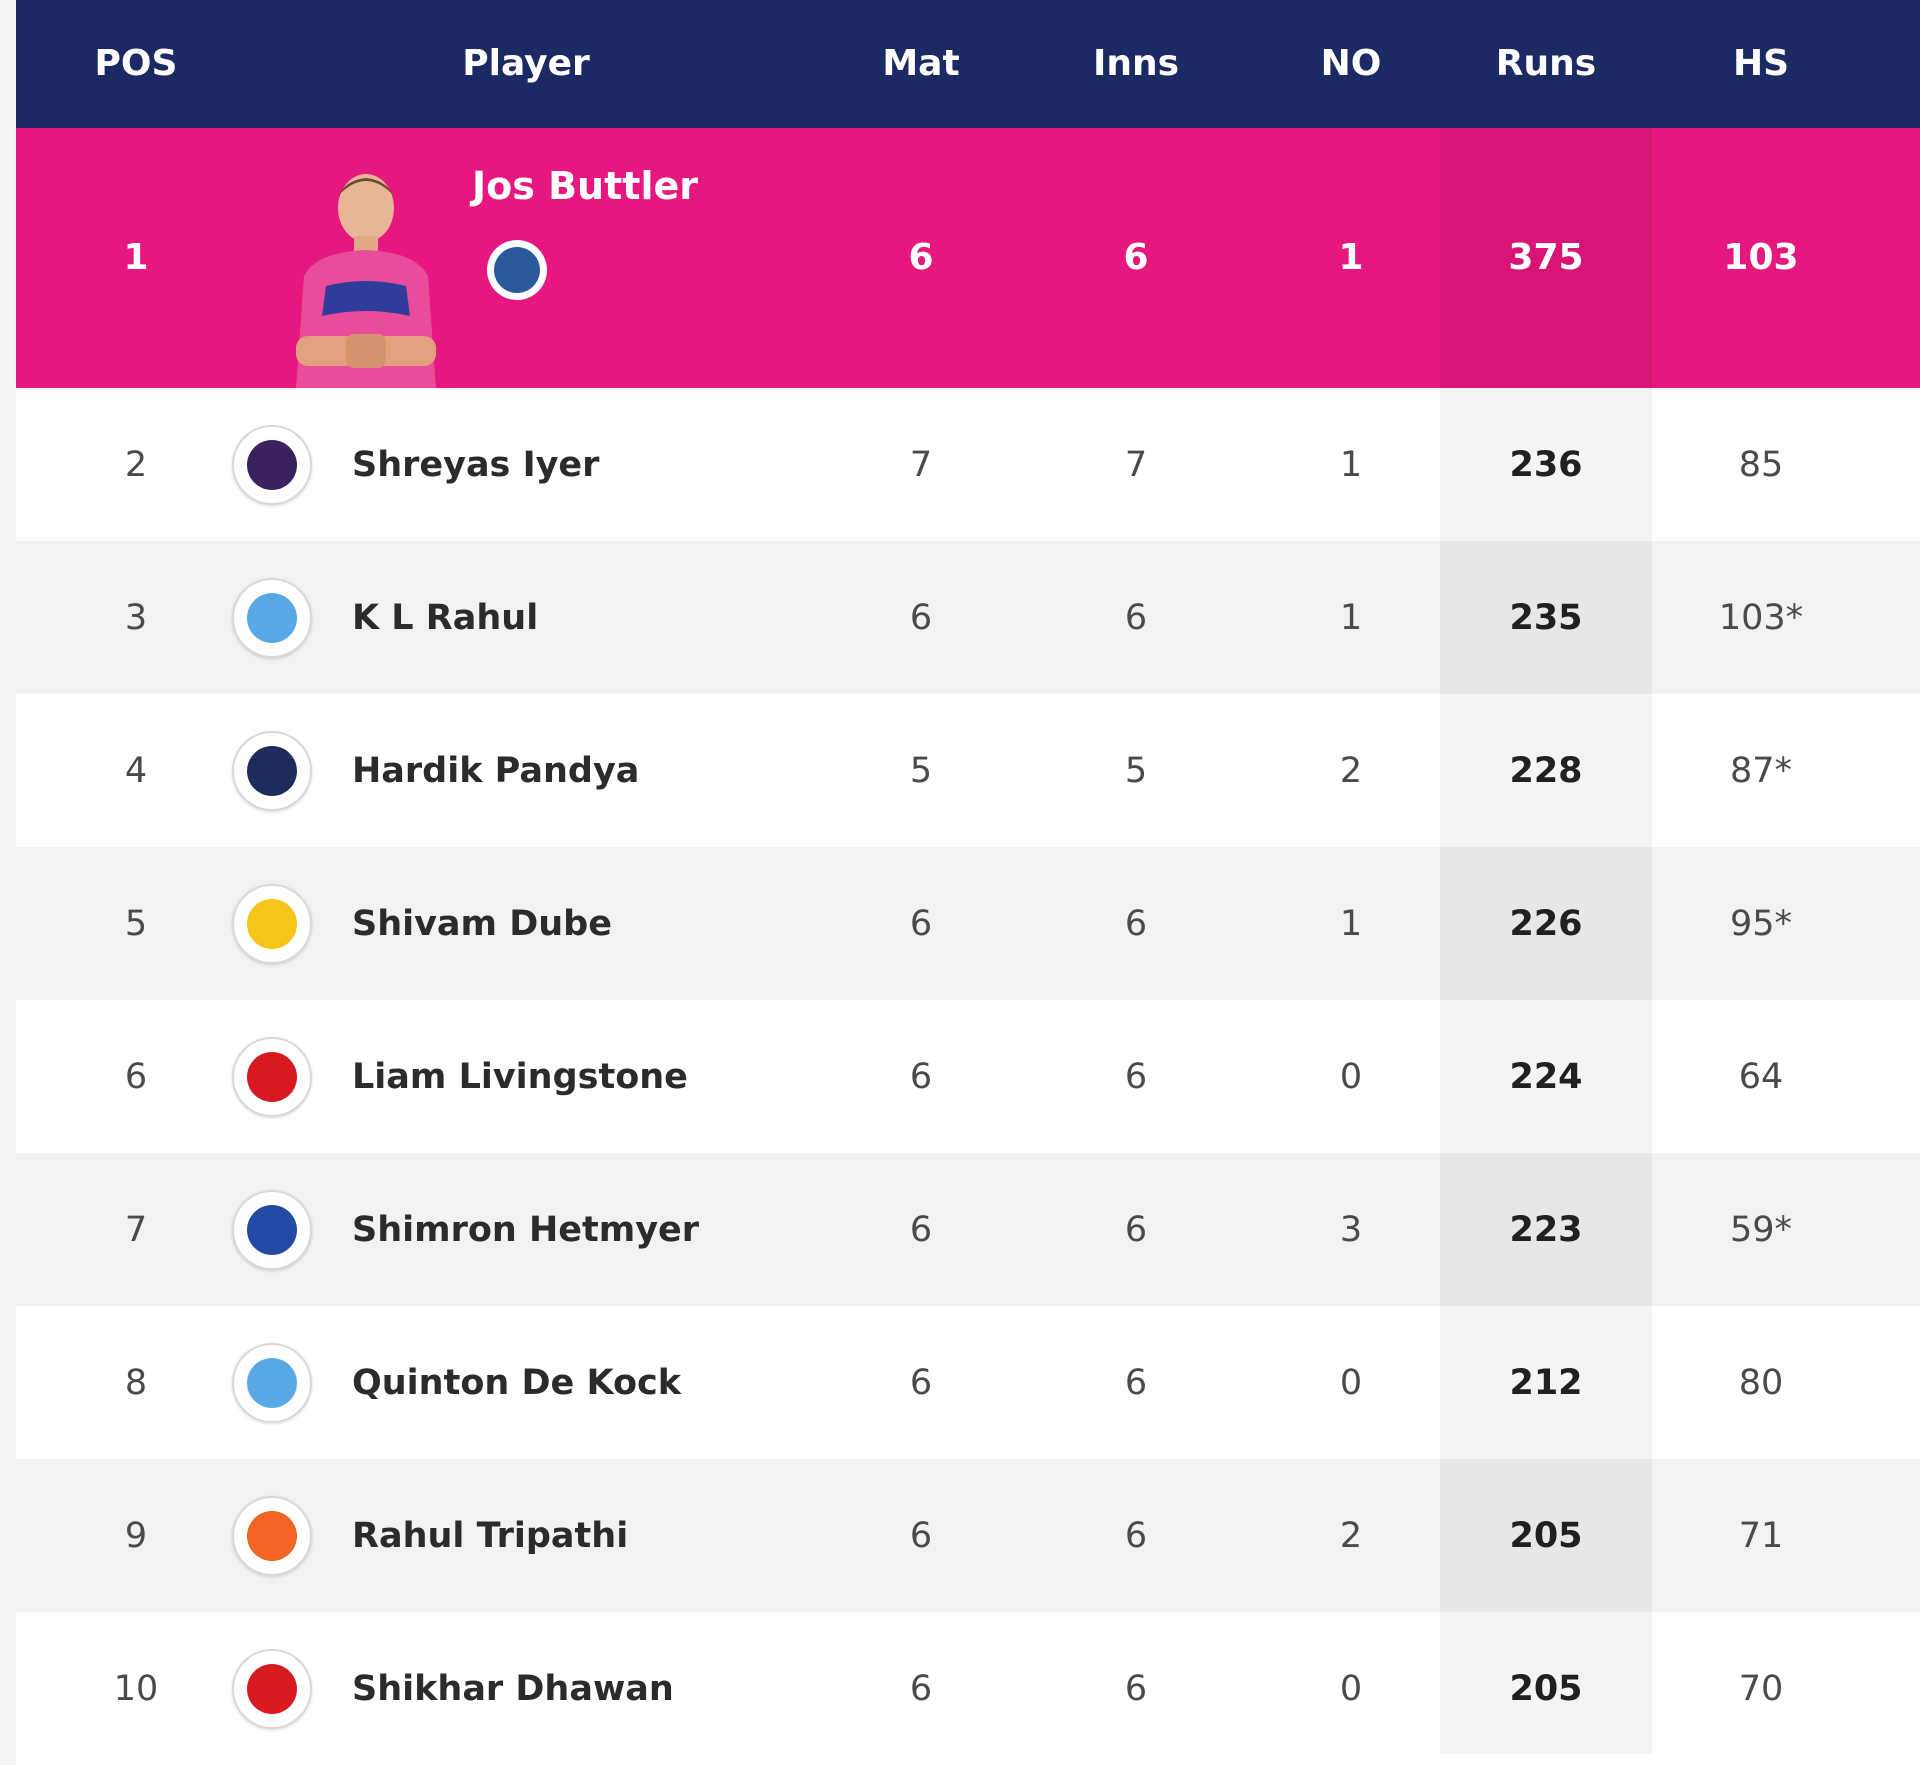  I want to click on rr-logo-icon, so click(272, 1229).